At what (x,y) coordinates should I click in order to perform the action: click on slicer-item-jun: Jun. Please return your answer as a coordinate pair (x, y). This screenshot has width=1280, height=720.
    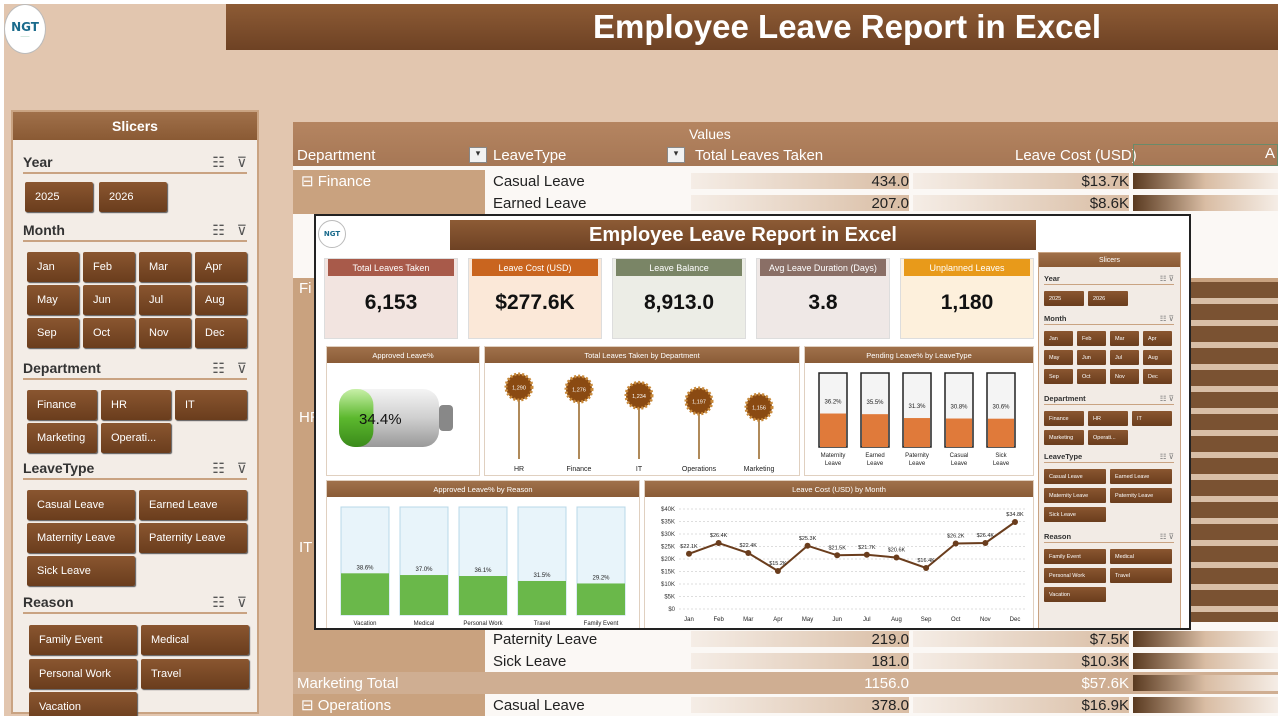
    Looking at the image, I should click on (109, 300).